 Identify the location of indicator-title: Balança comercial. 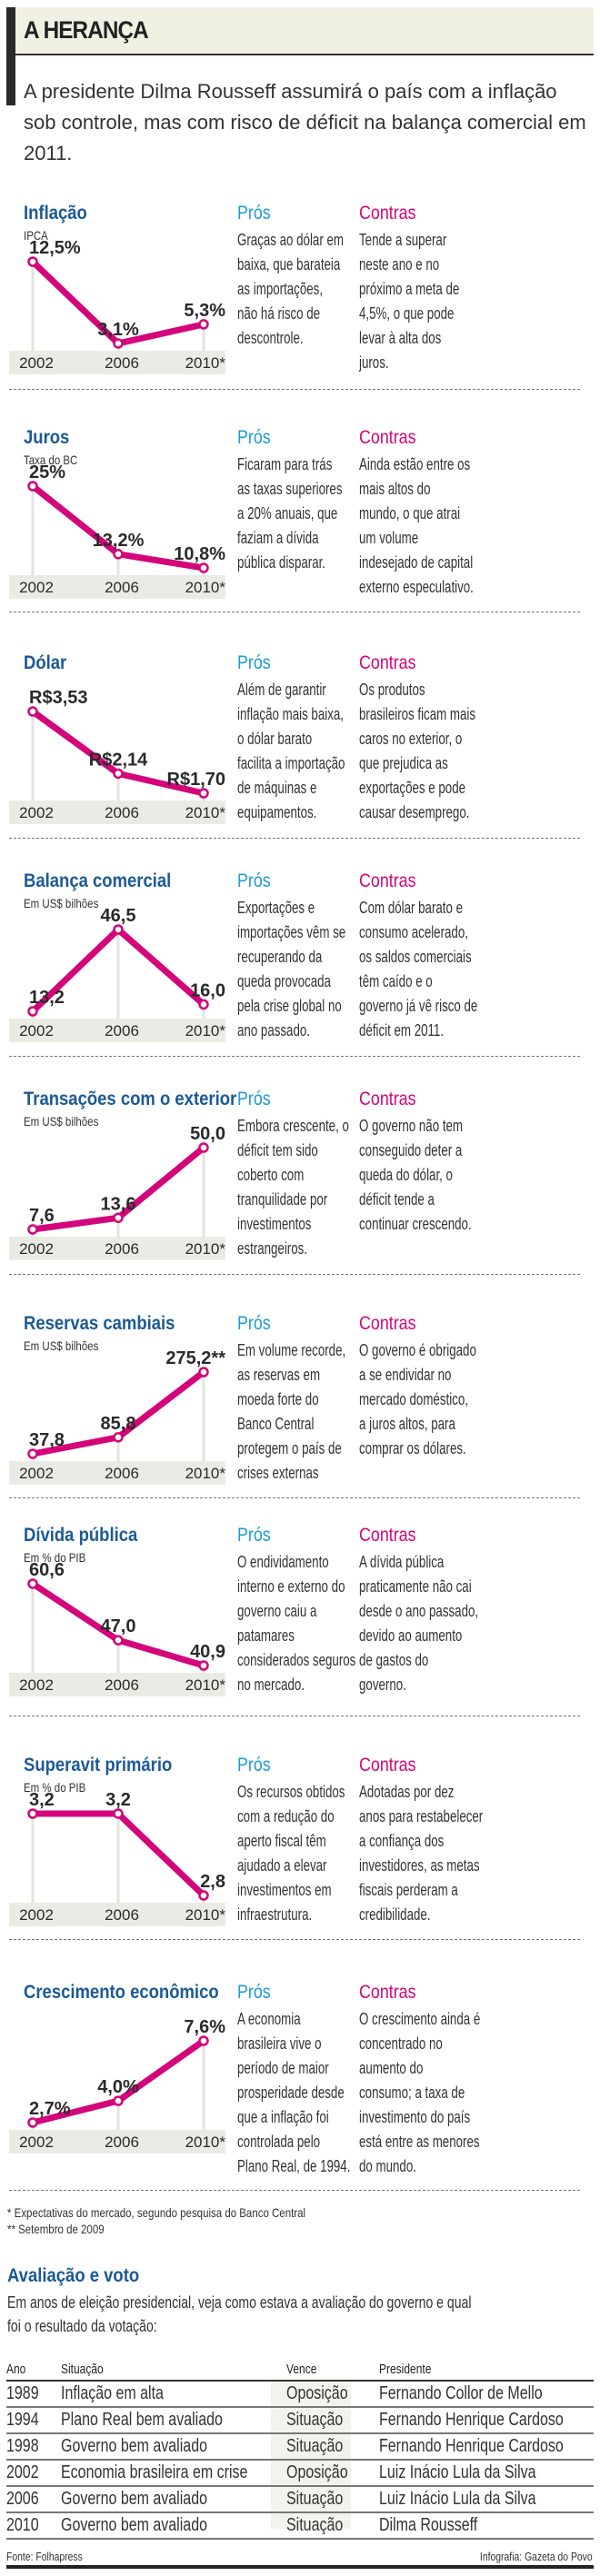
(98, 881).